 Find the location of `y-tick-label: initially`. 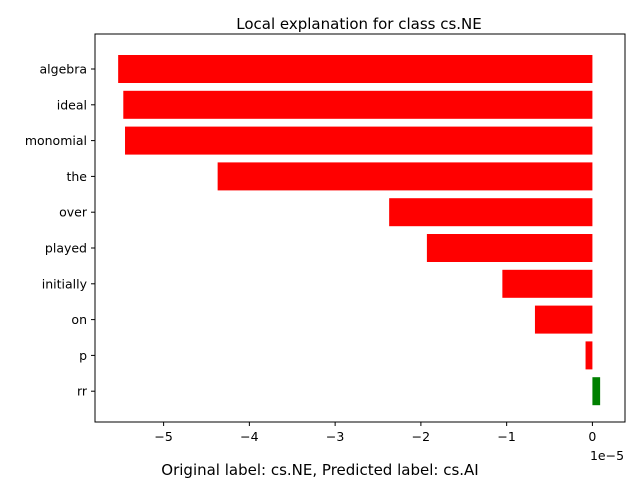

y-tick-label: initially is located at coordinates (65, 283).